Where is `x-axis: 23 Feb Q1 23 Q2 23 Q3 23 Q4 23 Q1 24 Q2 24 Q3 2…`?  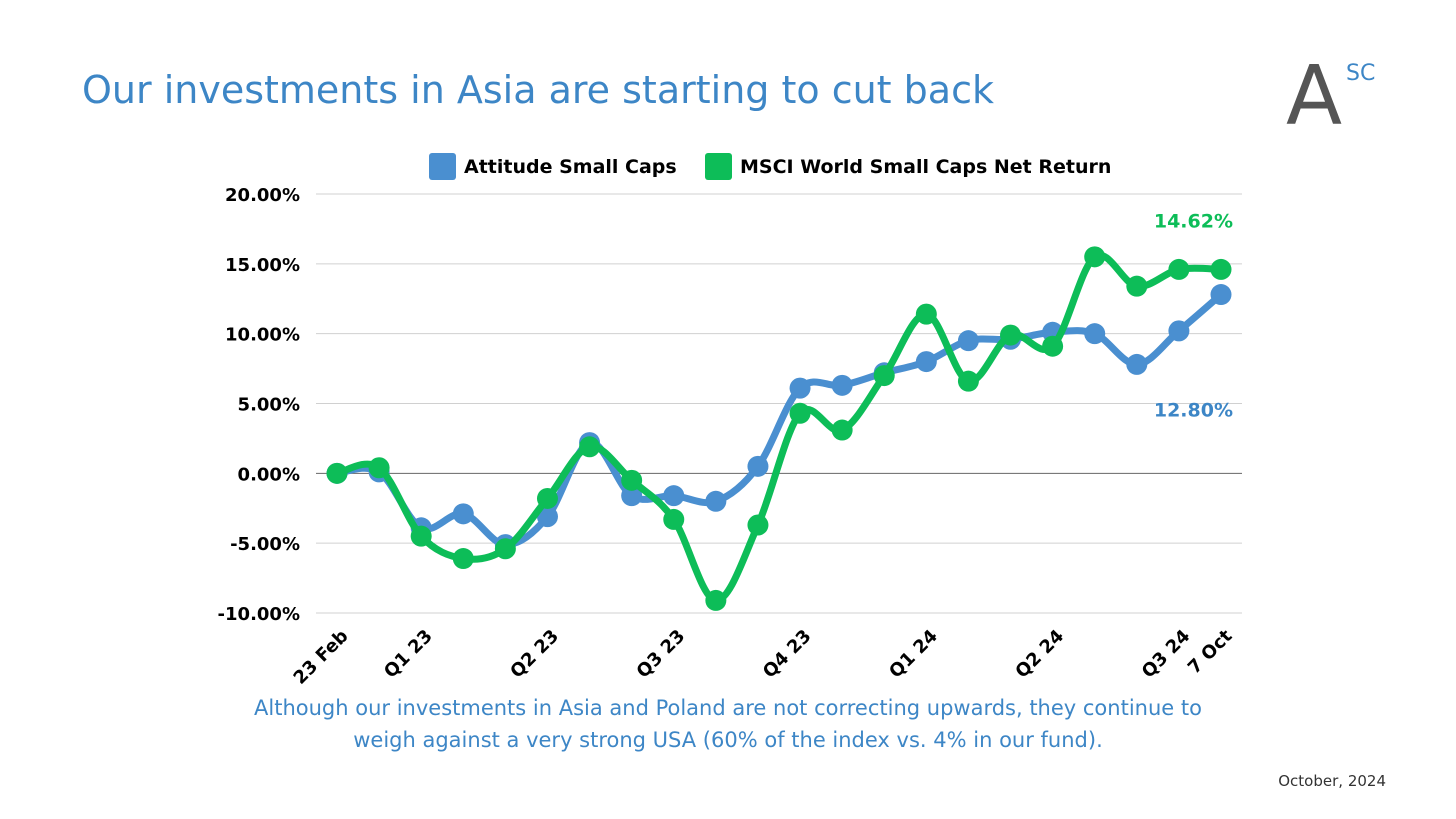 x-axis: 23 Feb Q1 23 Q2 23 Q3 23 Q4 23 Q1 24 Q2 24 Q3 2… is located at coordinates (763, 656).